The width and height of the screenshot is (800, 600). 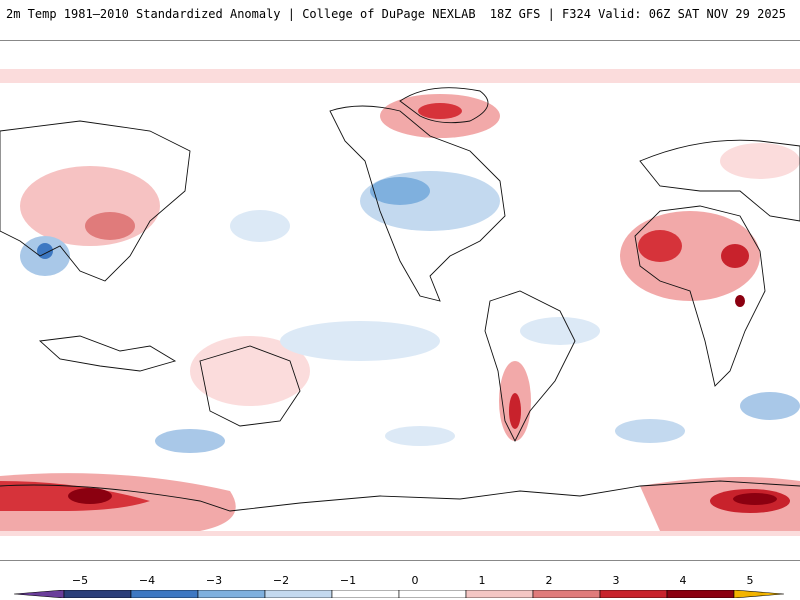 I want to click on africa-outline, so click(x=700, y=296).